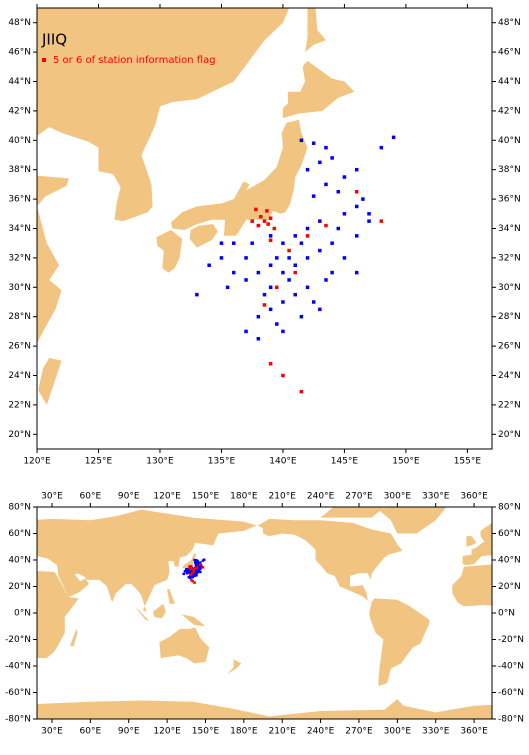 The height and width of the screenshot is (755, 529). What do you see at coordinates (19, 534) in the screenshot?
I see `y-tick-label: 60°N` at bounding box center [19, 534].